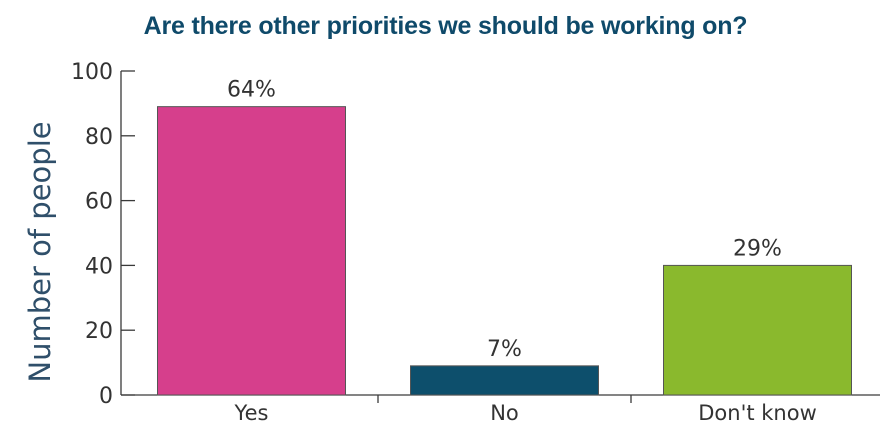 The image size is (891, 423). I want to click on y-axis: 0 20 40 60 80 100, so click(103, 234).